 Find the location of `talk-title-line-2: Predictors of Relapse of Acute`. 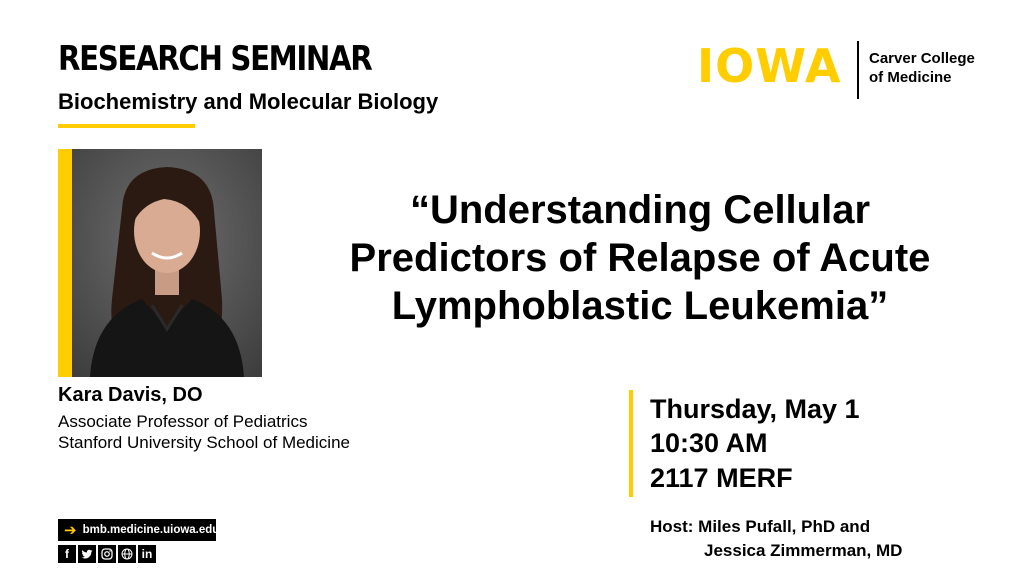

talk-title-line-2: Predictors of Relapse of Acute is located at coordinates (640, 258).